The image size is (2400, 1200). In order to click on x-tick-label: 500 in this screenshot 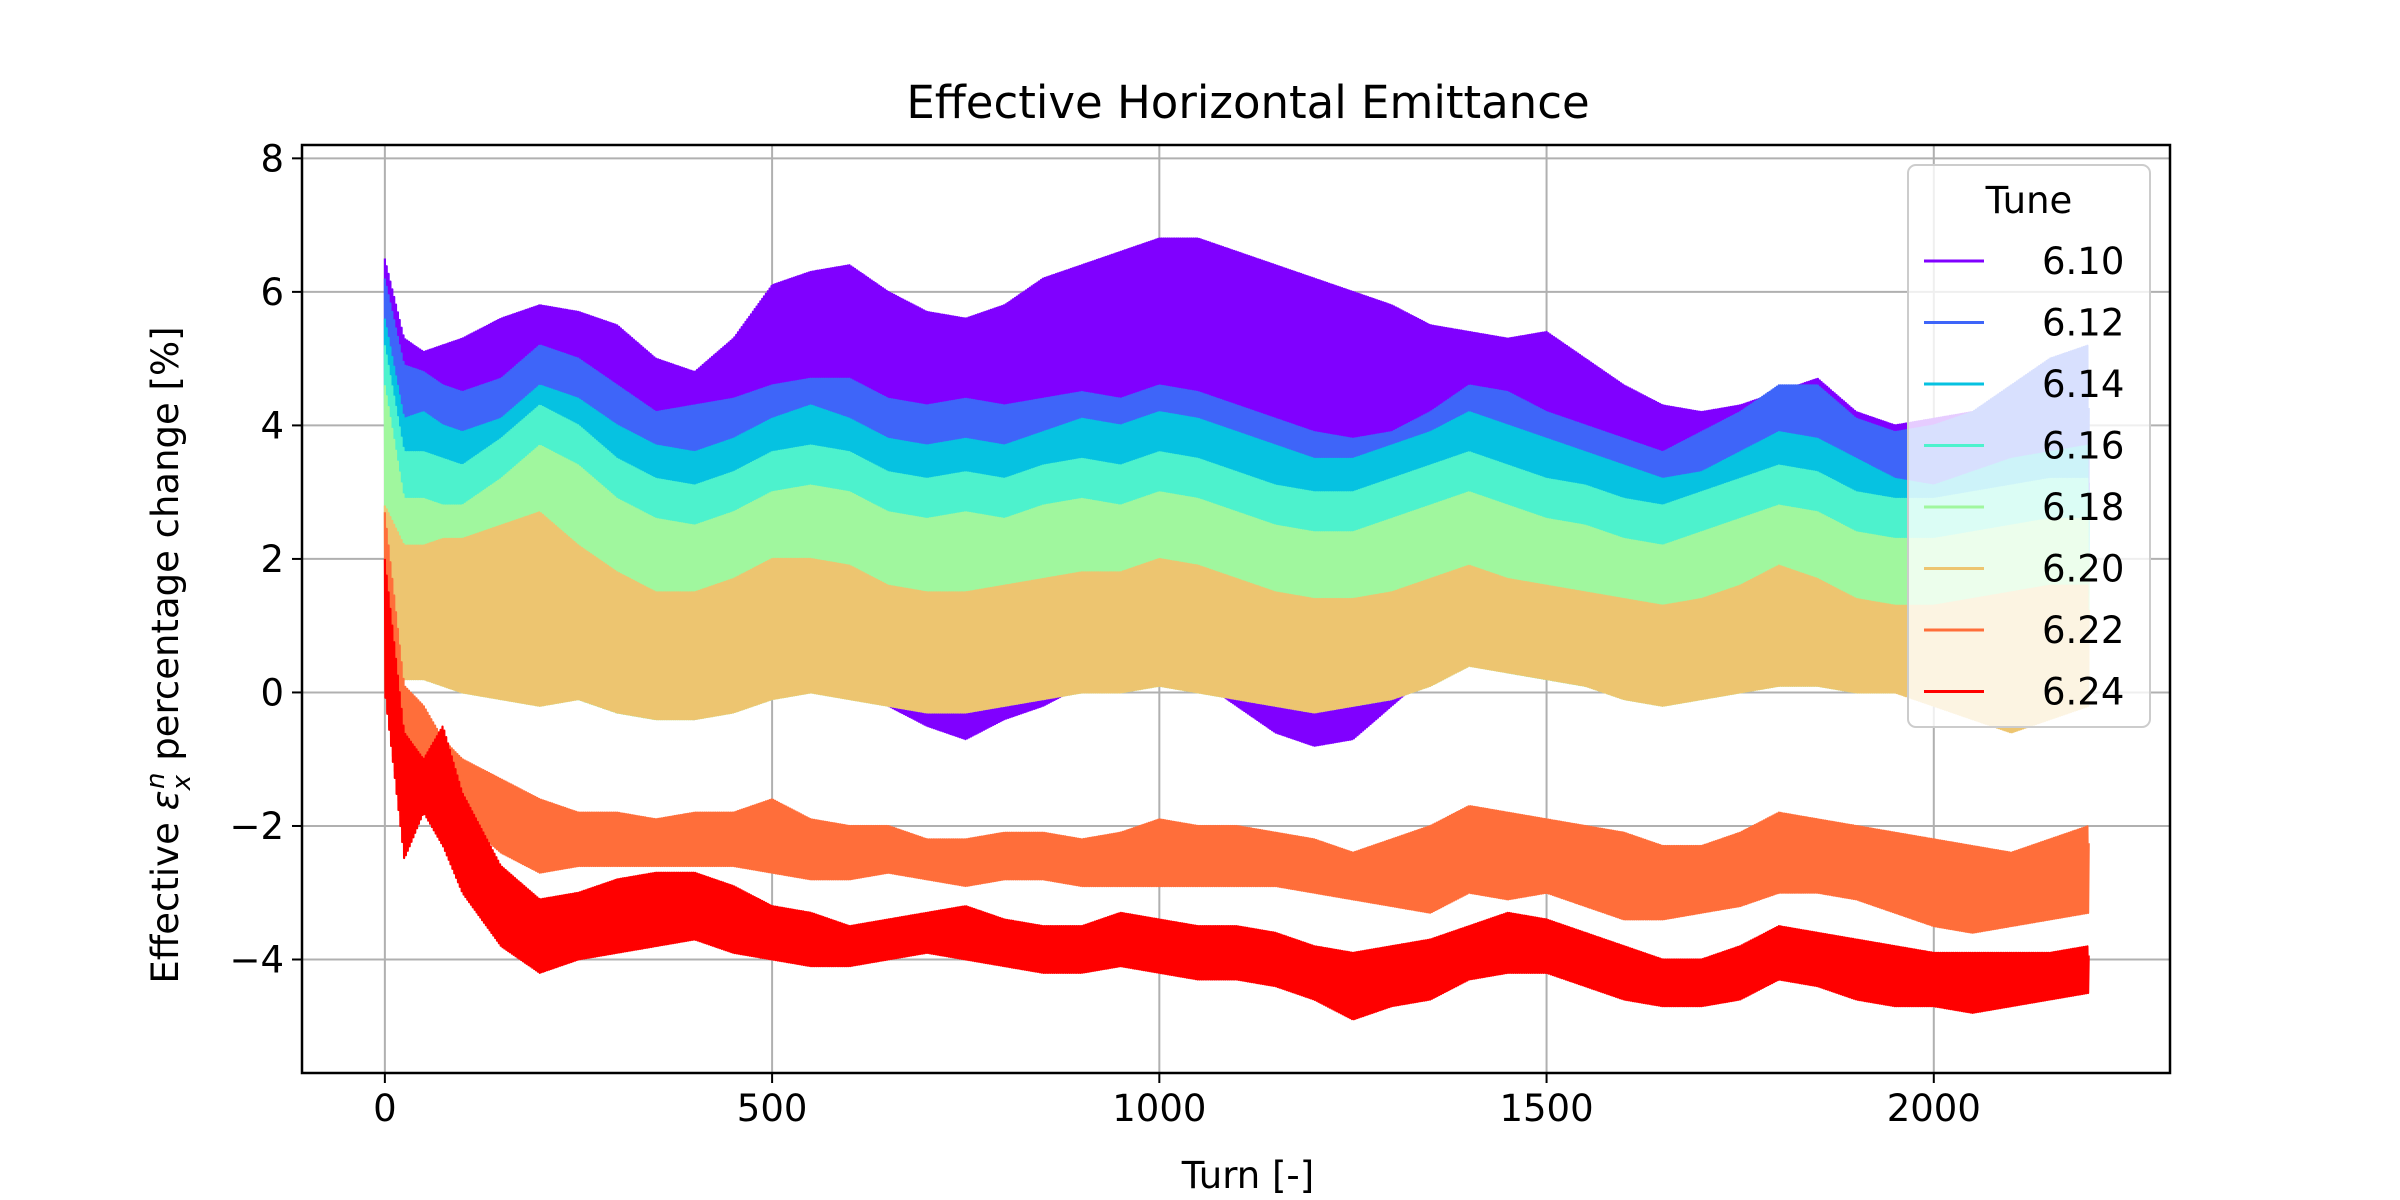, I will do `click(772, 1108)`.